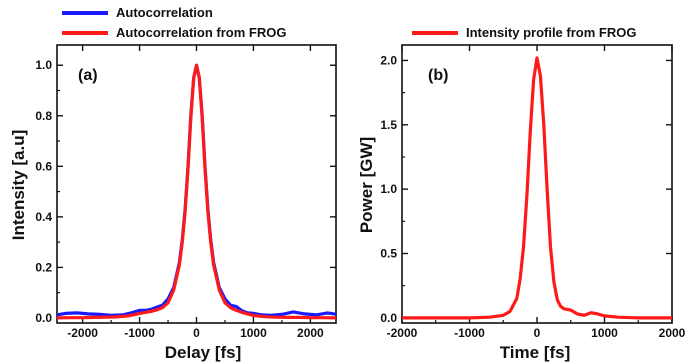 This screenshot has width=689, height=364. What do you see at coordinates (43, 318) in the screenshot?
I see `y-tick-label-a: 0.0` at bounding box center [43, 318].